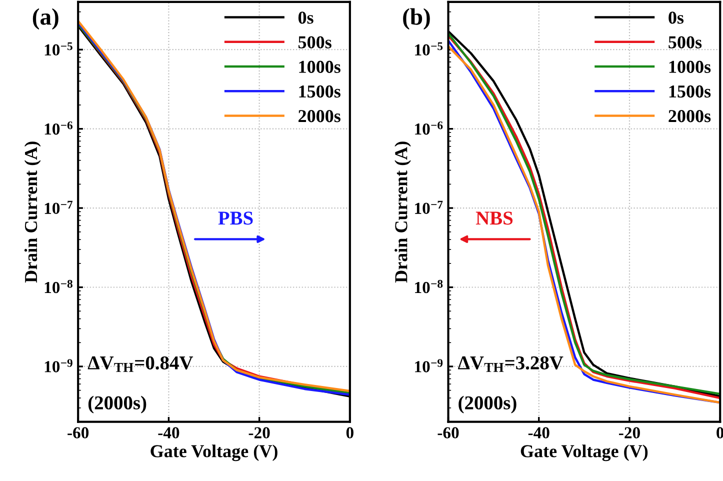 This screenshot has width=723, height=481. Describe the element at coordinates (350, 432) in the screenshot. I see `x-tick-label: 0` at that location.